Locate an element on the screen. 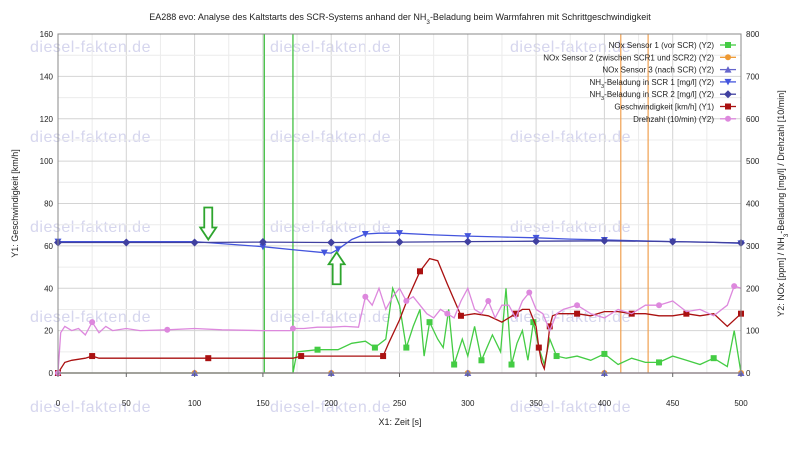  y1-tick-label: 140 is located at coordinates (47, 76).